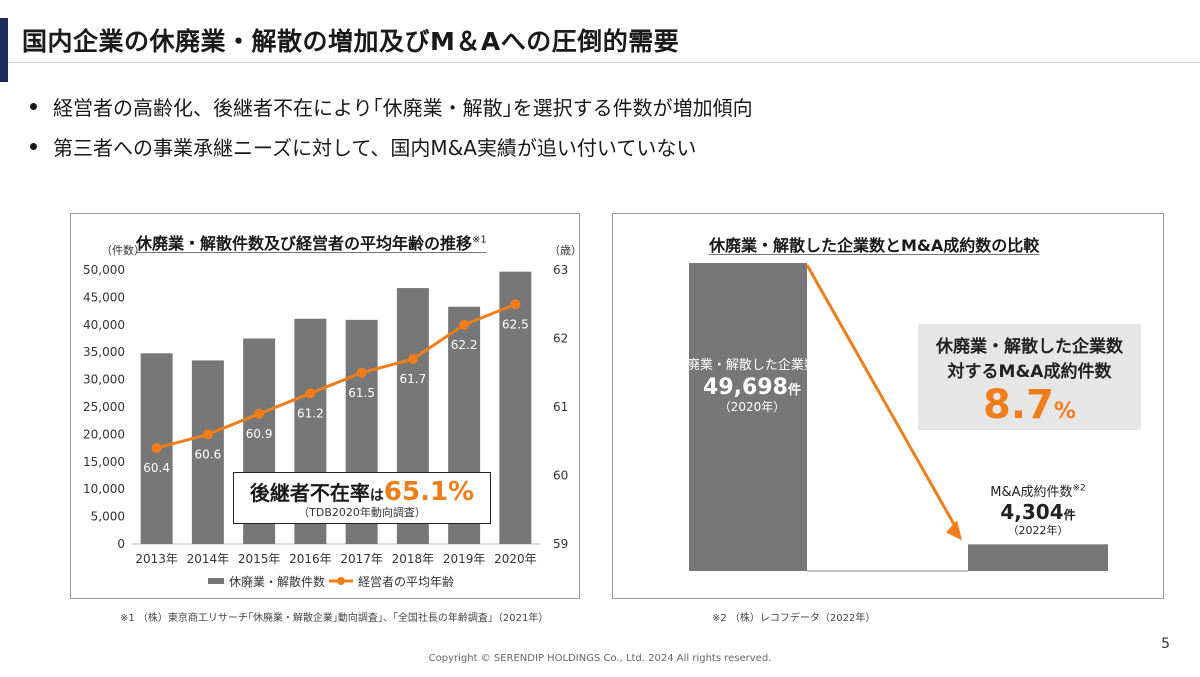 The image size is (1200, 677). Describe the element at coordinates (560, 407) in the screenshot. I see `right-axis-tick: 61` at that location.